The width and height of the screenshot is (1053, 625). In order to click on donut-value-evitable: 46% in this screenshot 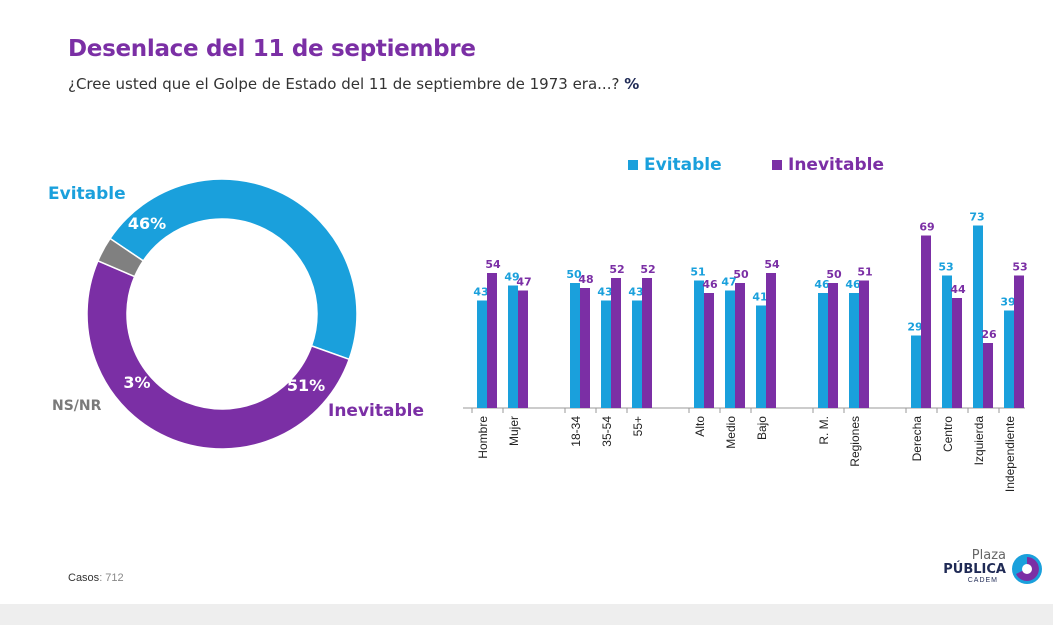, I will do `click(147, 223)`.